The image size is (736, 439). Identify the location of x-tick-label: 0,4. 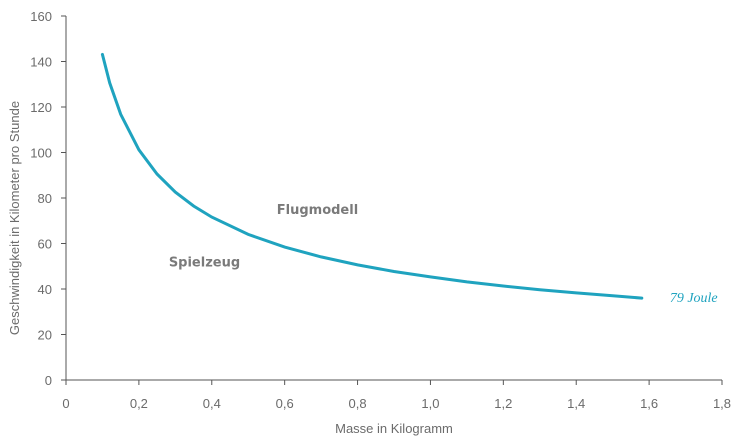
(212, 403).